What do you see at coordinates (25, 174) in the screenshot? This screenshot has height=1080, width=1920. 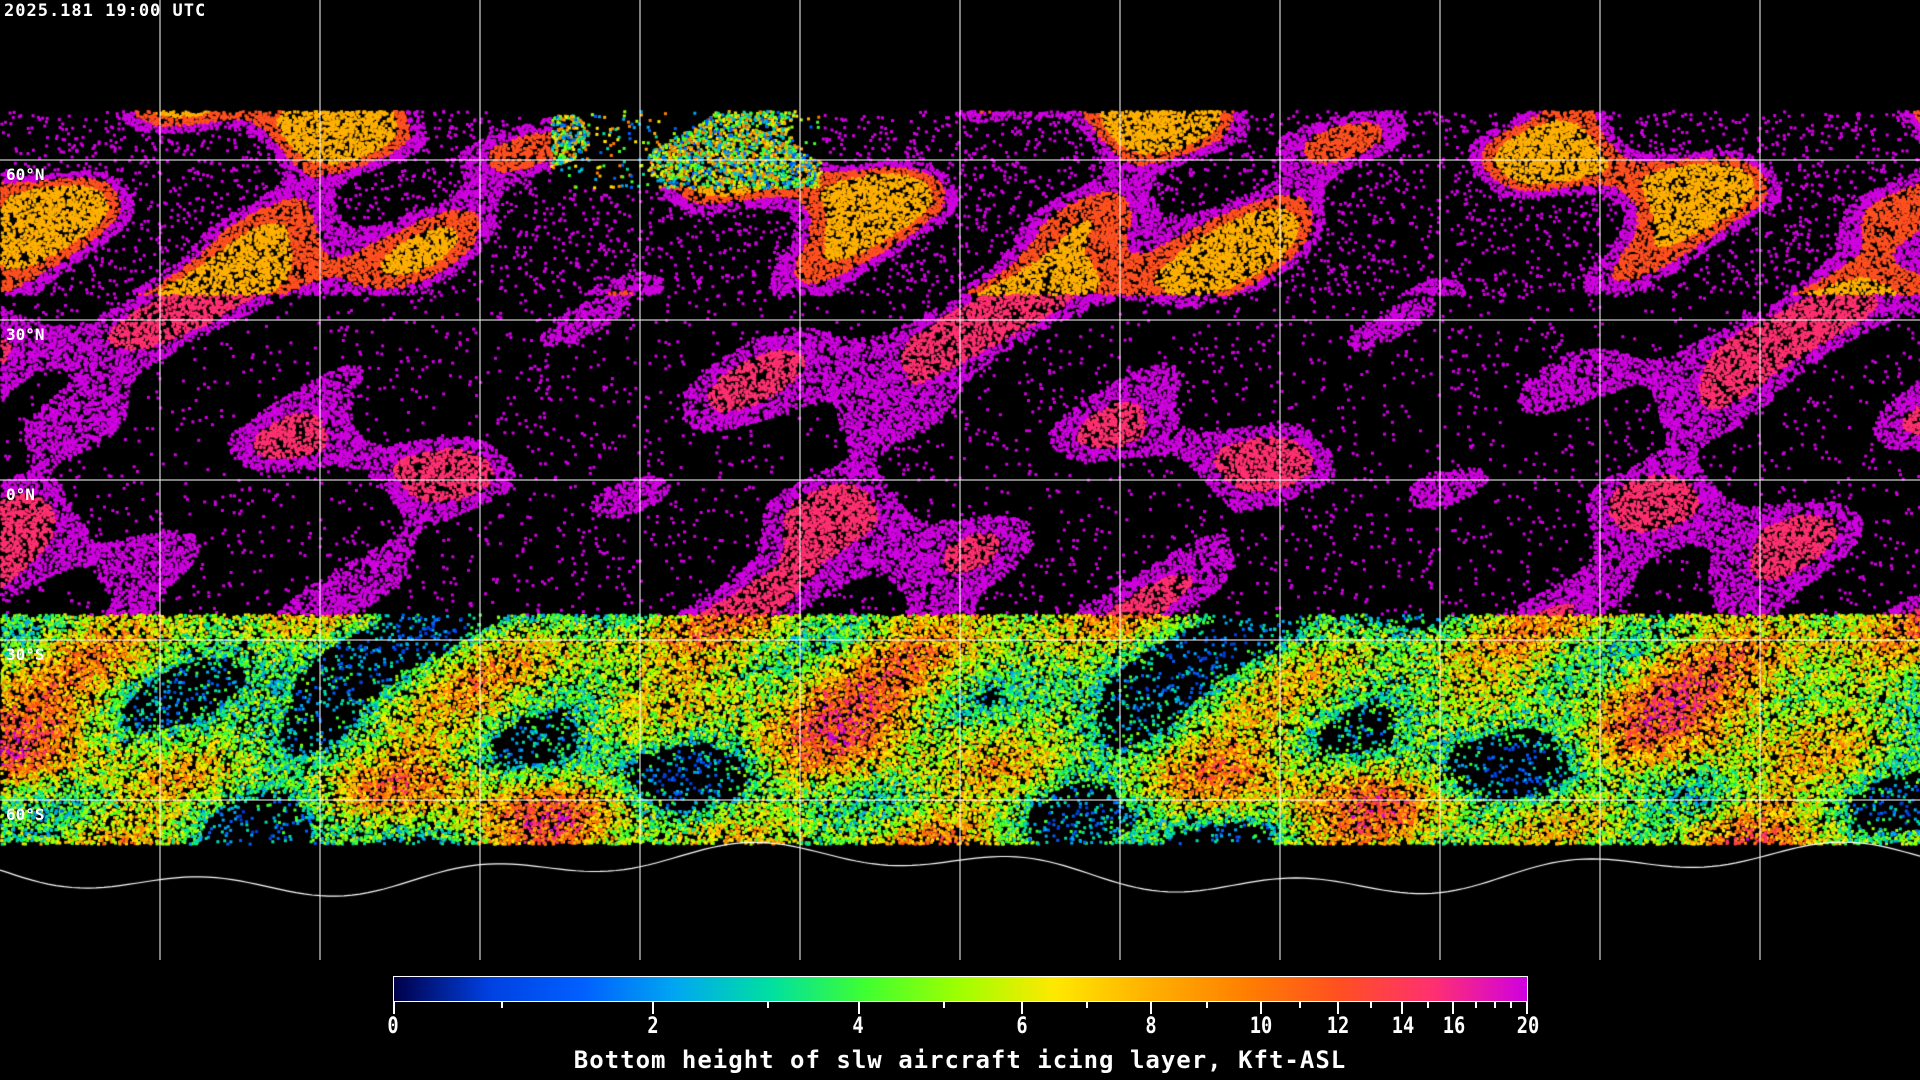 I see `latitude-label: 60°N` at bounding box center [25, 174].